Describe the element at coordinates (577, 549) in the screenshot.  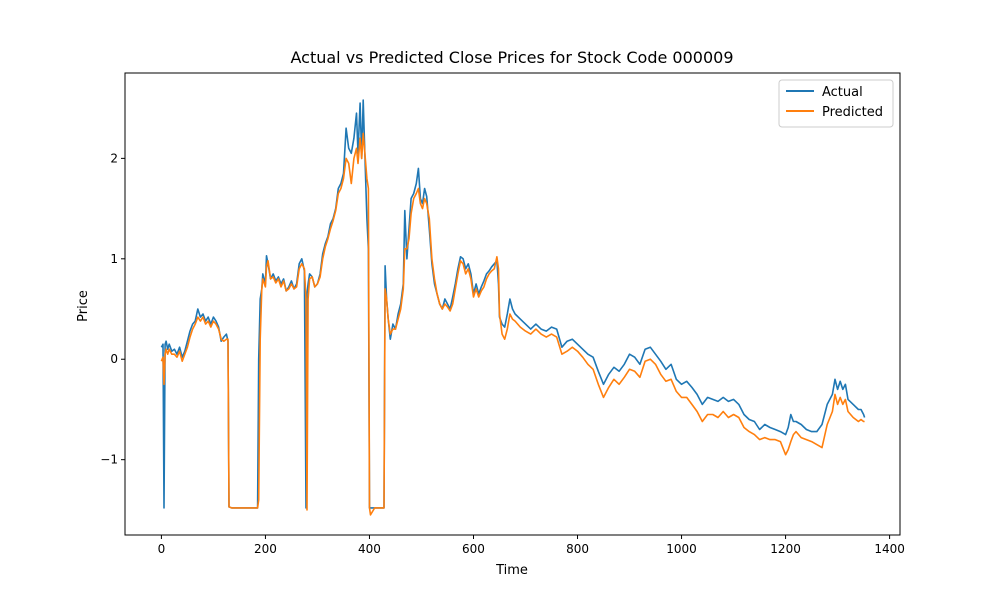
I see `x-tick-label: 800` at that location.